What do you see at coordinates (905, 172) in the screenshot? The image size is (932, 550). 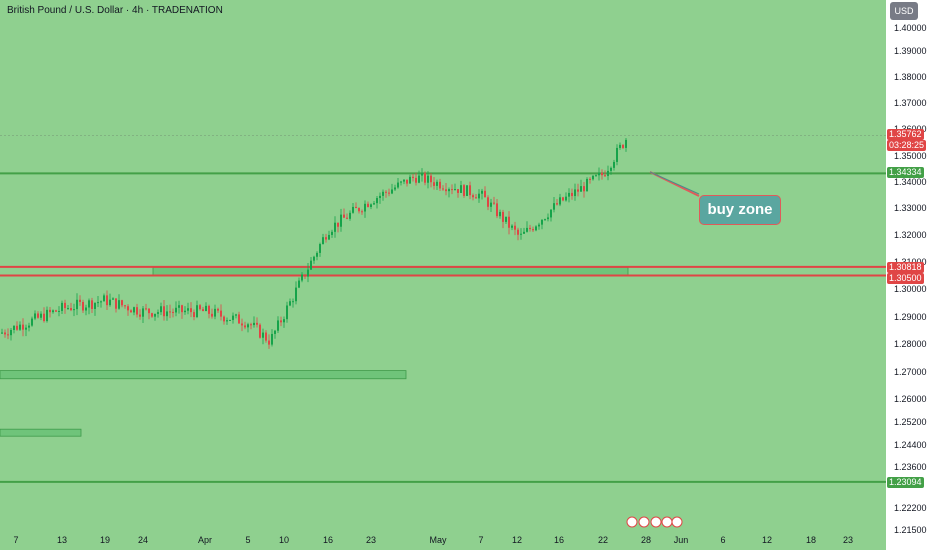 I see `level-badge-upper: 1.34334` at bounding box center [905, 172].